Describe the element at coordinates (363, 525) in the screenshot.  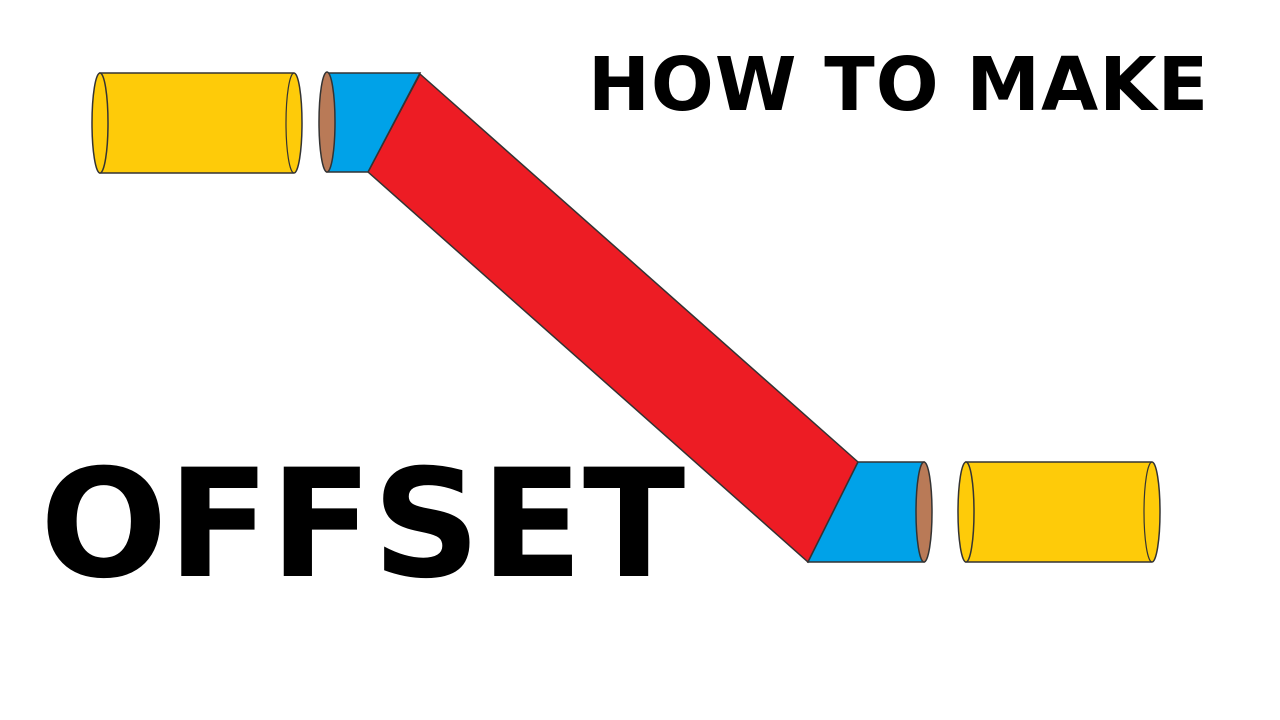
I see `title-offset: OFFSET` at that location.